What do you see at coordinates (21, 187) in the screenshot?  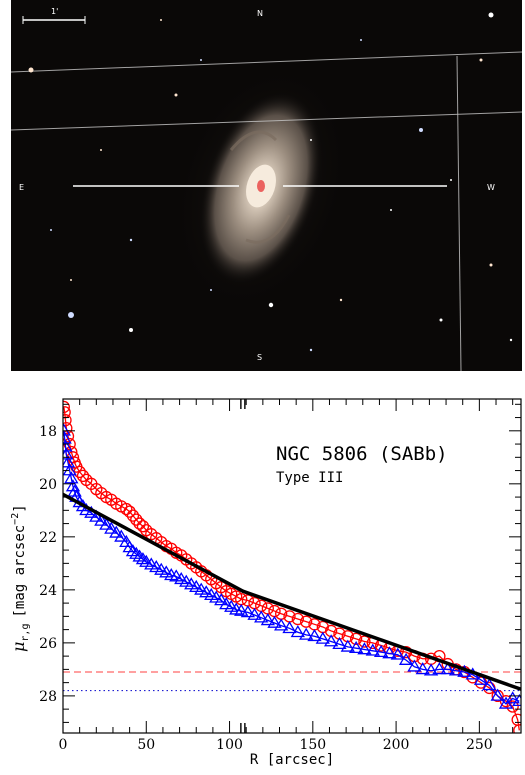 I see `east-mark: E` at bounding box center [21, 187].